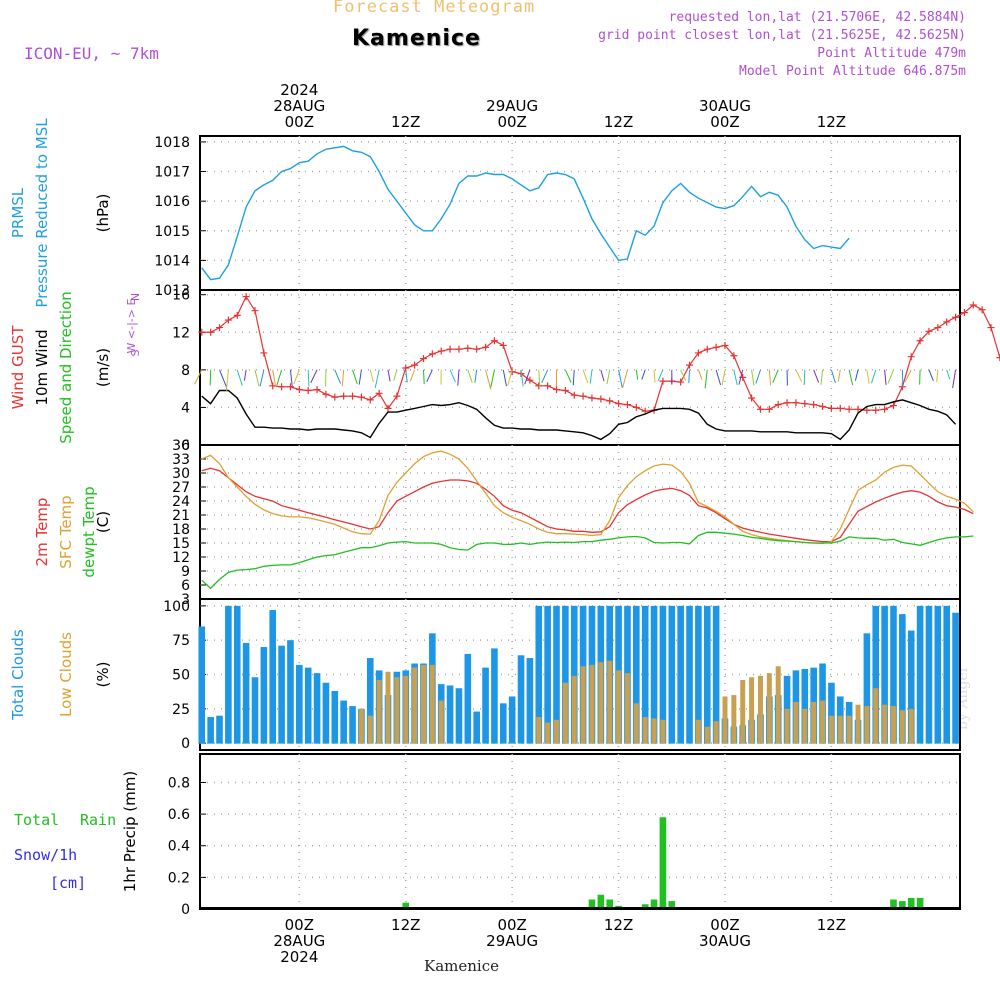  Describe the element at coordinates (172, 173) in the screenshot. I see `pressure-ytick-label: 1017` at that location.